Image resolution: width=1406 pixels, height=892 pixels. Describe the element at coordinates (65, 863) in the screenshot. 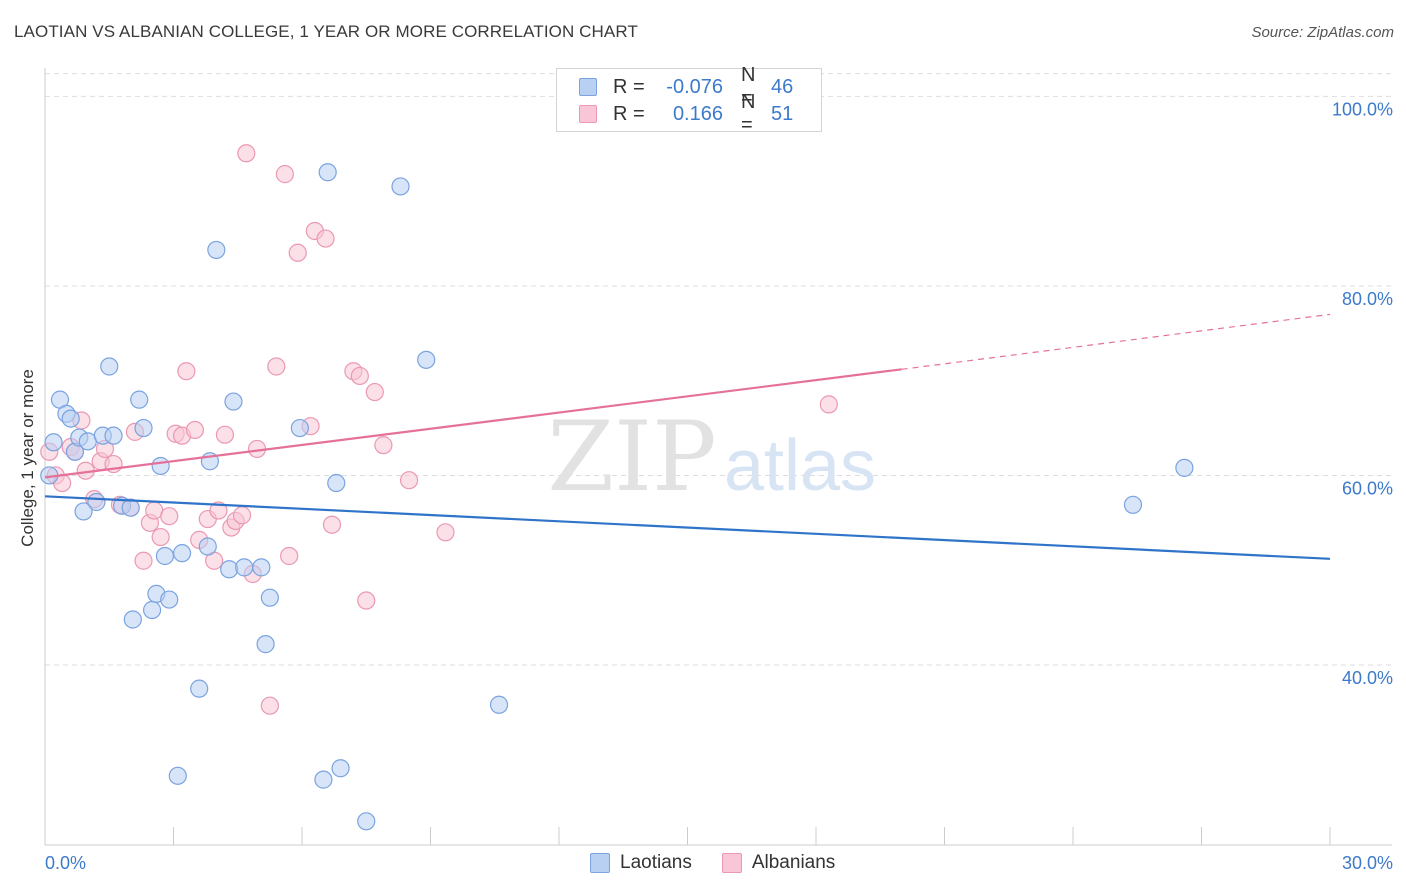

I see `x-tick-label-min: 0.0%` at that location.